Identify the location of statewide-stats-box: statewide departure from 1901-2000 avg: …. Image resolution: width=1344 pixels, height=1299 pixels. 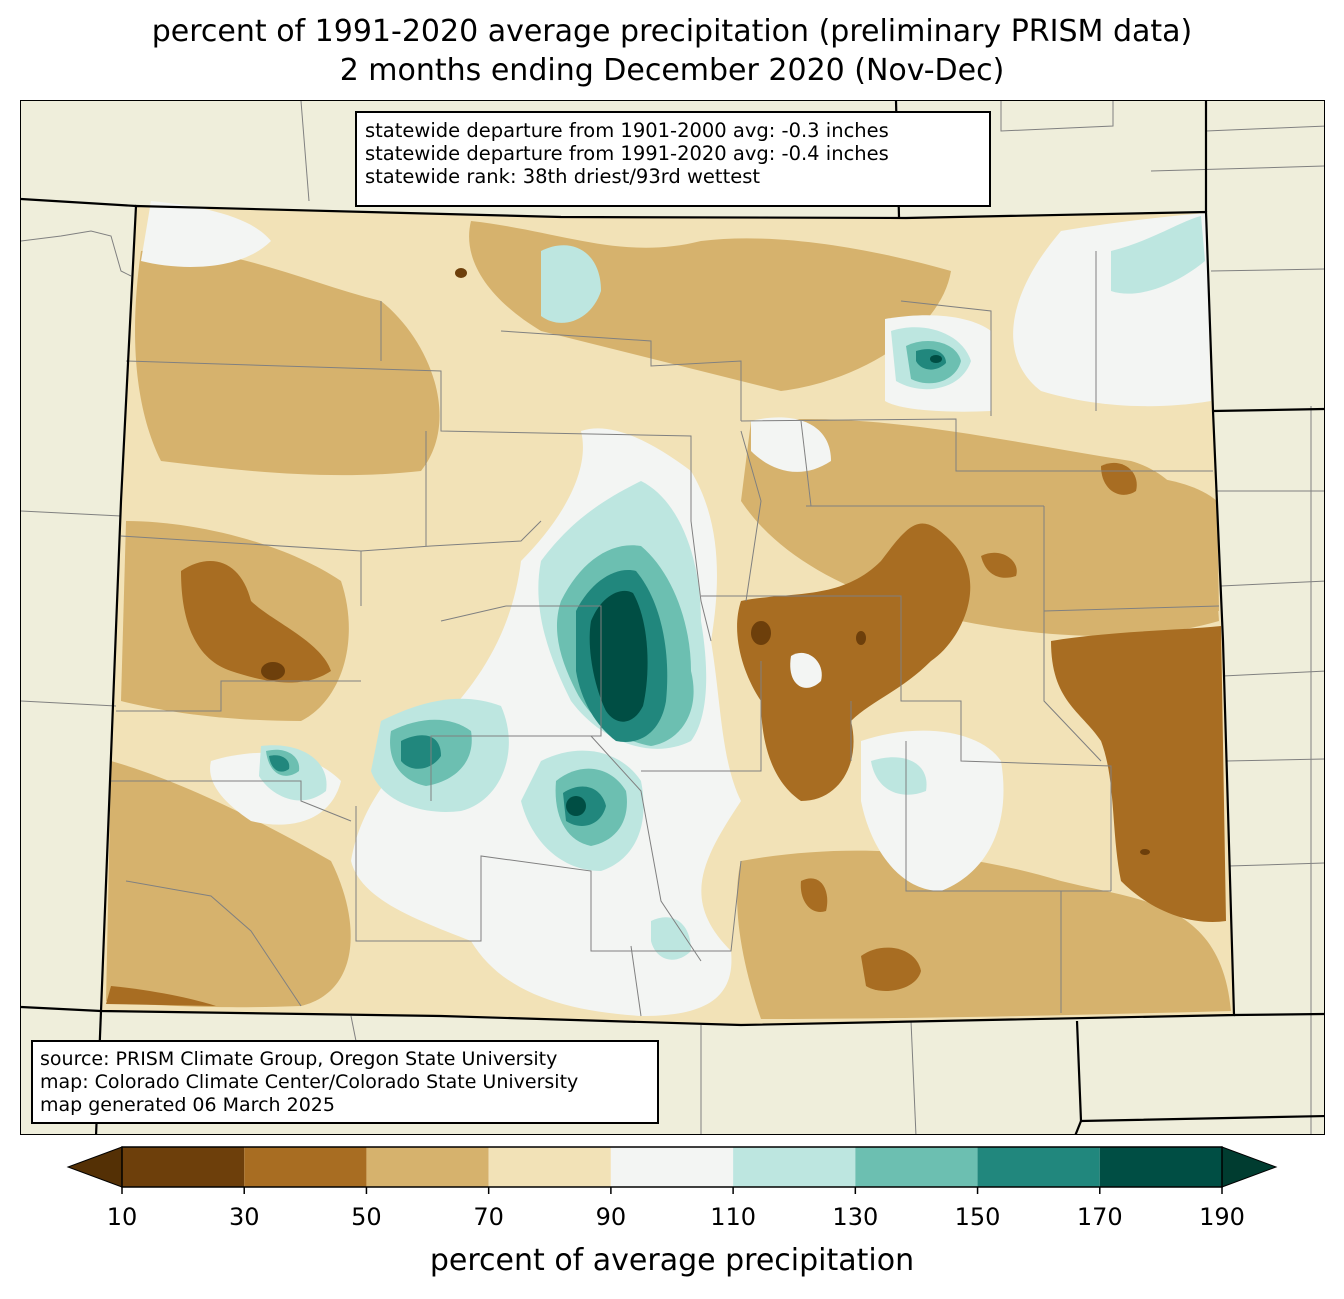
(673, 159).